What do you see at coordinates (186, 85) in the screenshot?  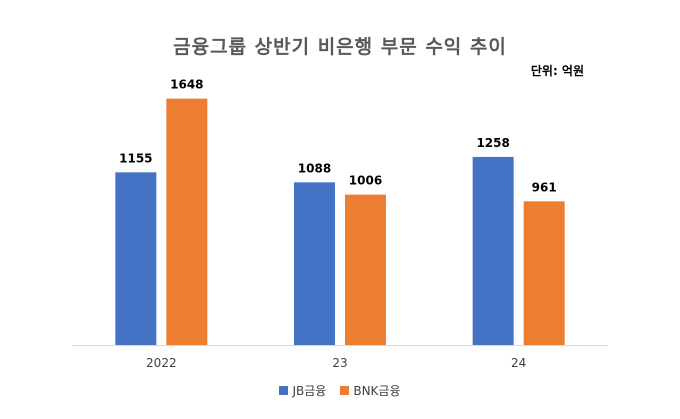 I see `data-label: 1648` at bounding box center [186, 85].